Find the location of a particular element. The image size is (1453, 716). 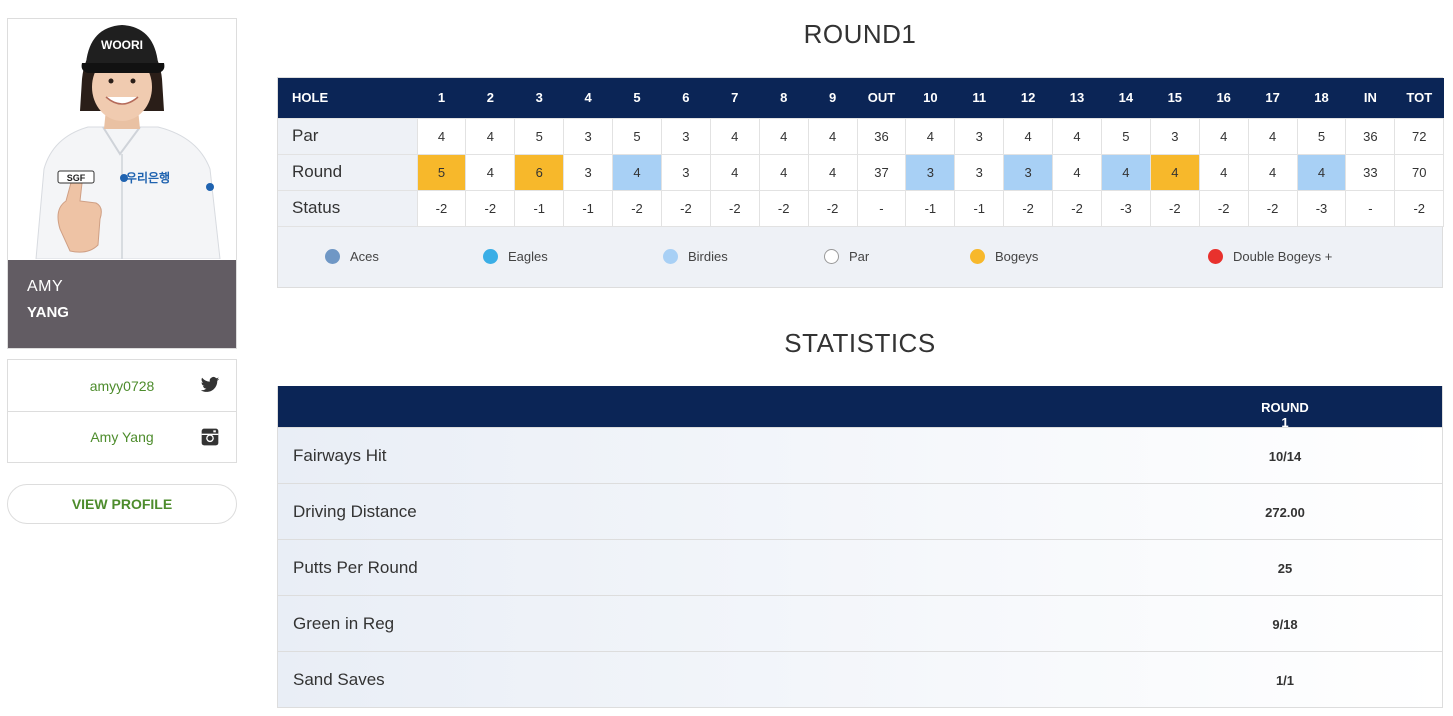

hole-column-header: 7 is located at coordinates (735, 98).